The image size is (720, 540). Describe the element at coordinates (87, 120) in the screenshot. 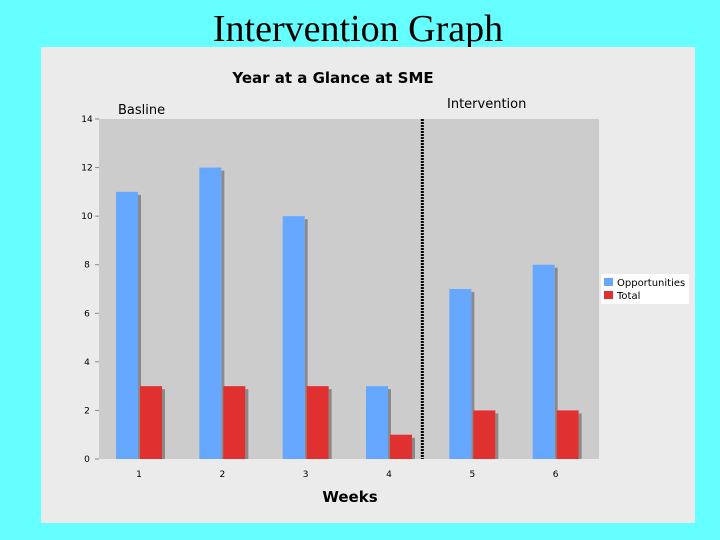

I see `y-tick-label: 14` at that location.